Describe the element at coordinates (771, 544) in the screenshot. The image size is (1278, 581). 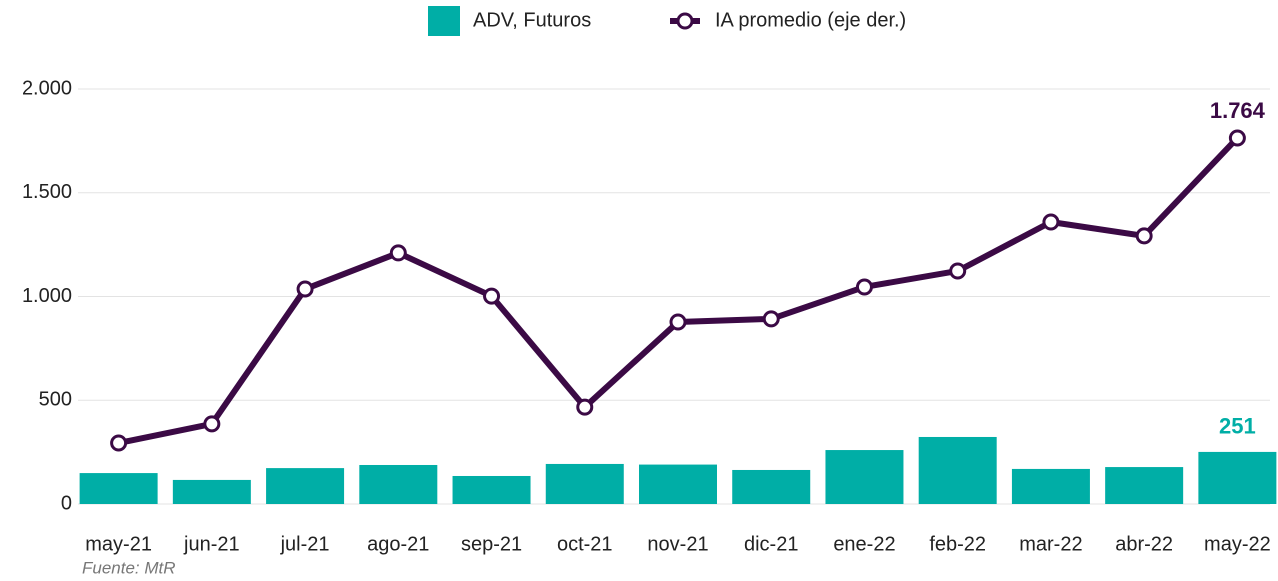
I see `x-tick-label: dic-21` at that location.